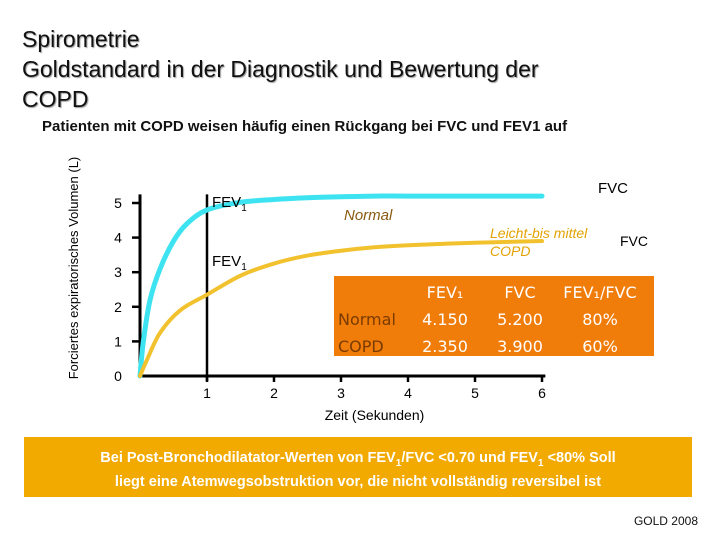 The image size is (720, 540). Describe the element at coordinates (510, 251) in the screenshot. I see `copd-curve-label-line2: COPD` at that location.